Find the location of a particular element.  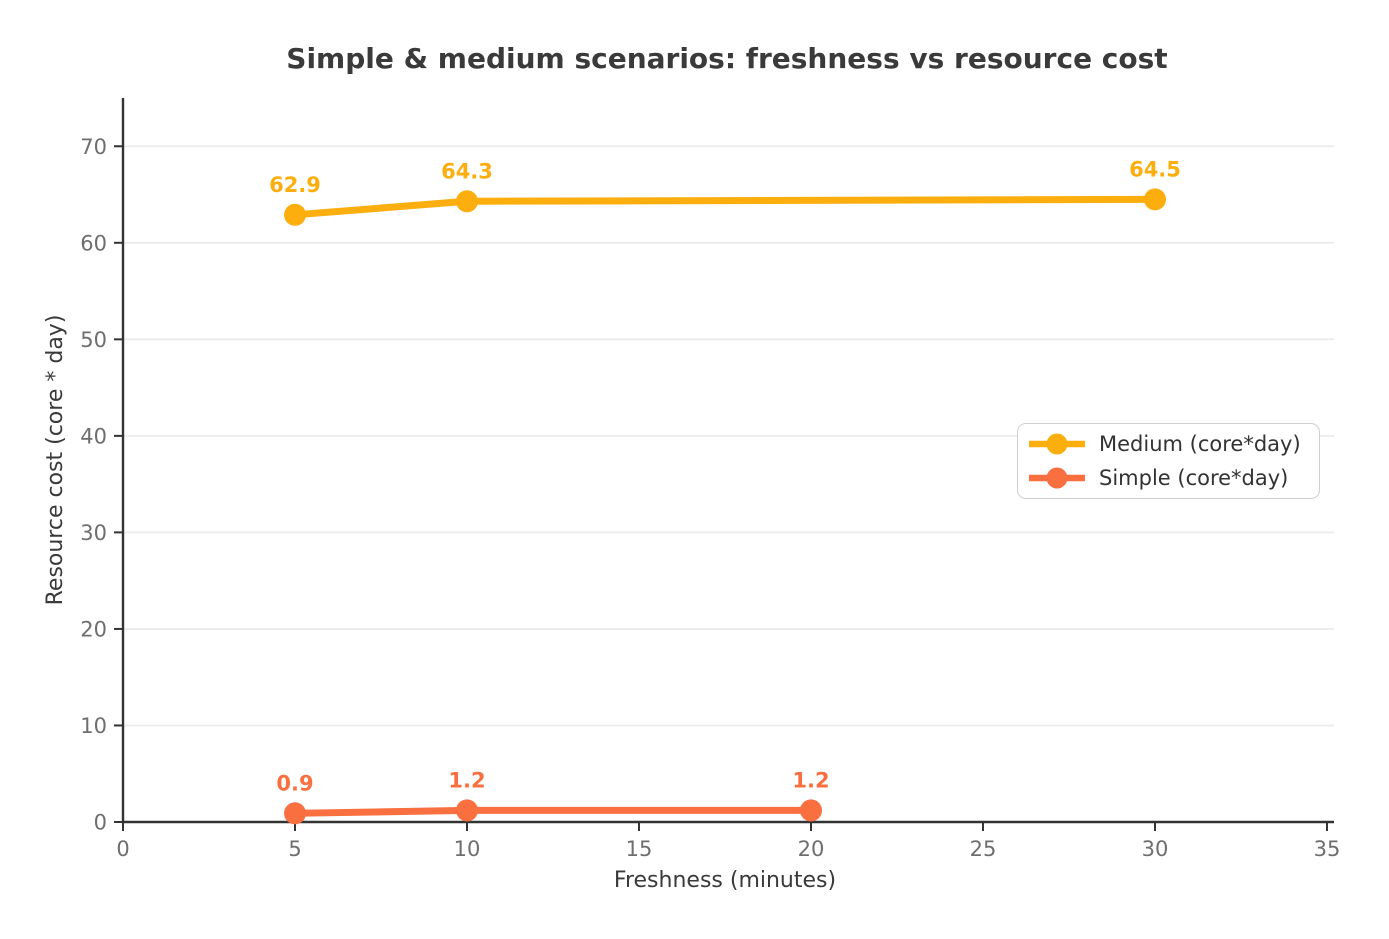

simple-series-marker-icon is located at coordinates (1057, 478).